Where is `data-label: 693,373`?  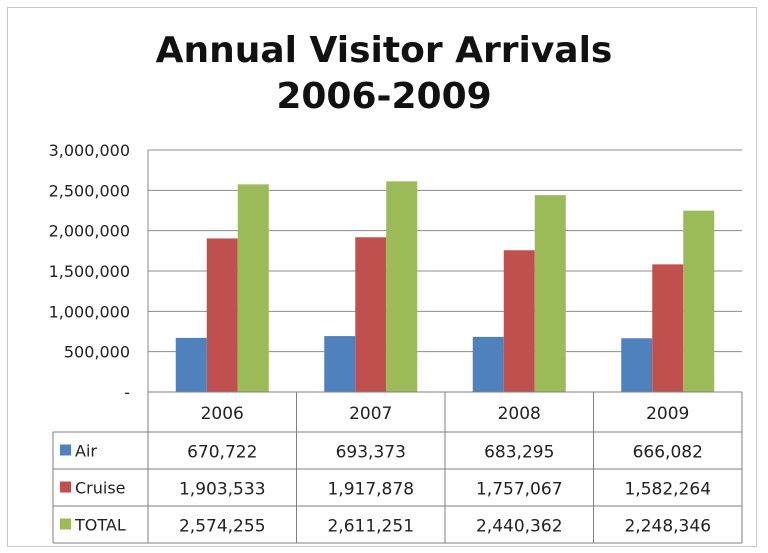
data-label: 693,373 is located at coordinates (371, 453).